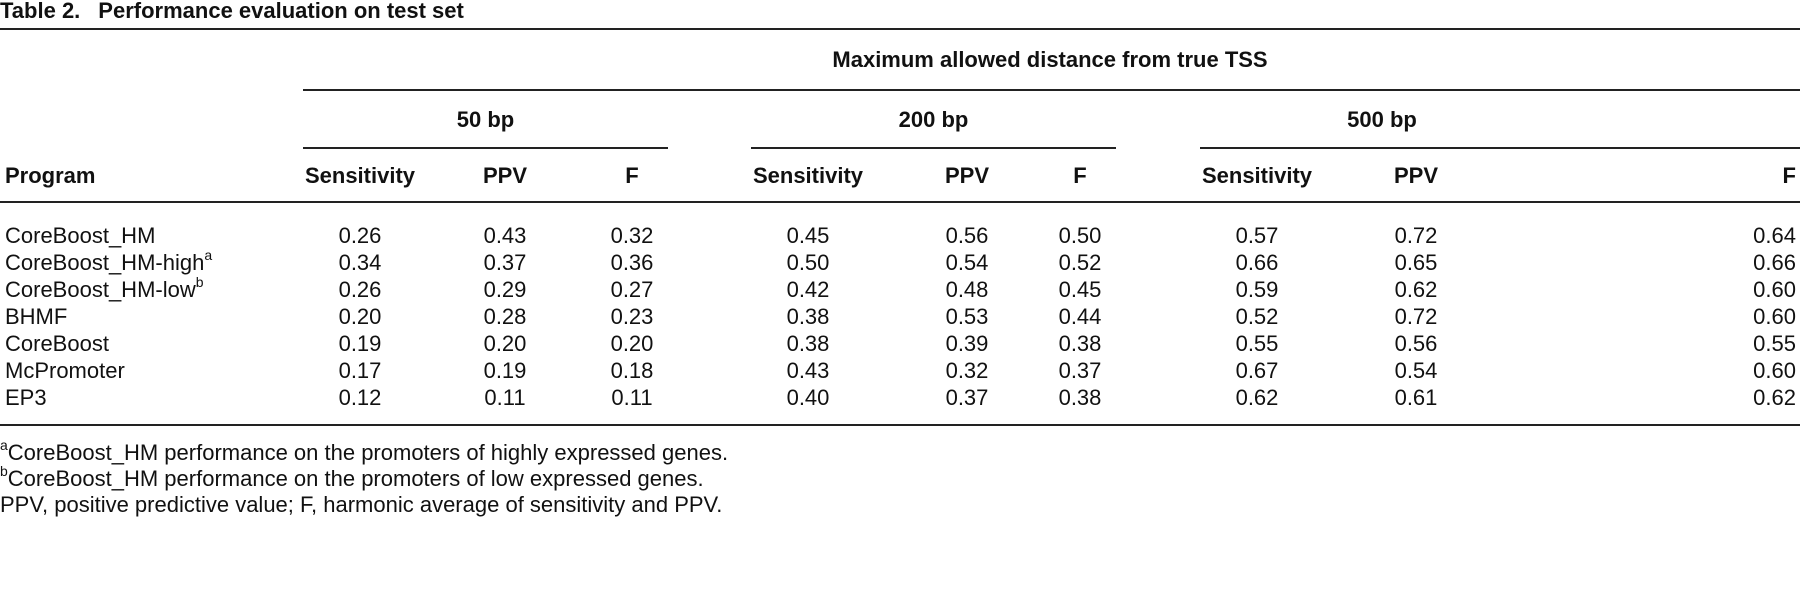  Describe the element at coordinates (360, 262) in the screenshot. I see `value-cell: 0.34` at that location.